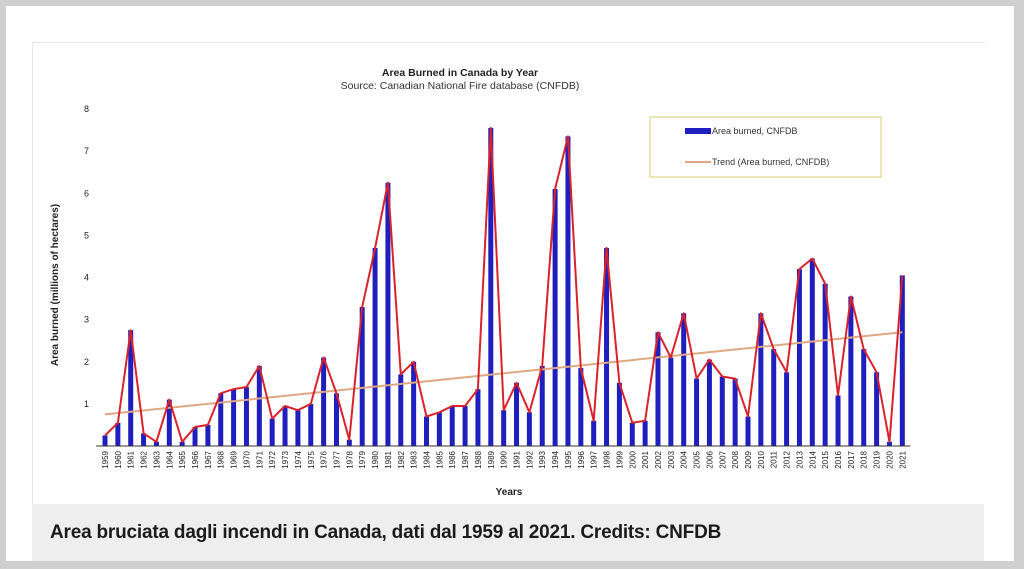 The width and height of the screenshot is (1024, 569). Describe the element at coordinates (221, 459) in the screenshot. I see `x-tick-label-1968: 1968` at that location.